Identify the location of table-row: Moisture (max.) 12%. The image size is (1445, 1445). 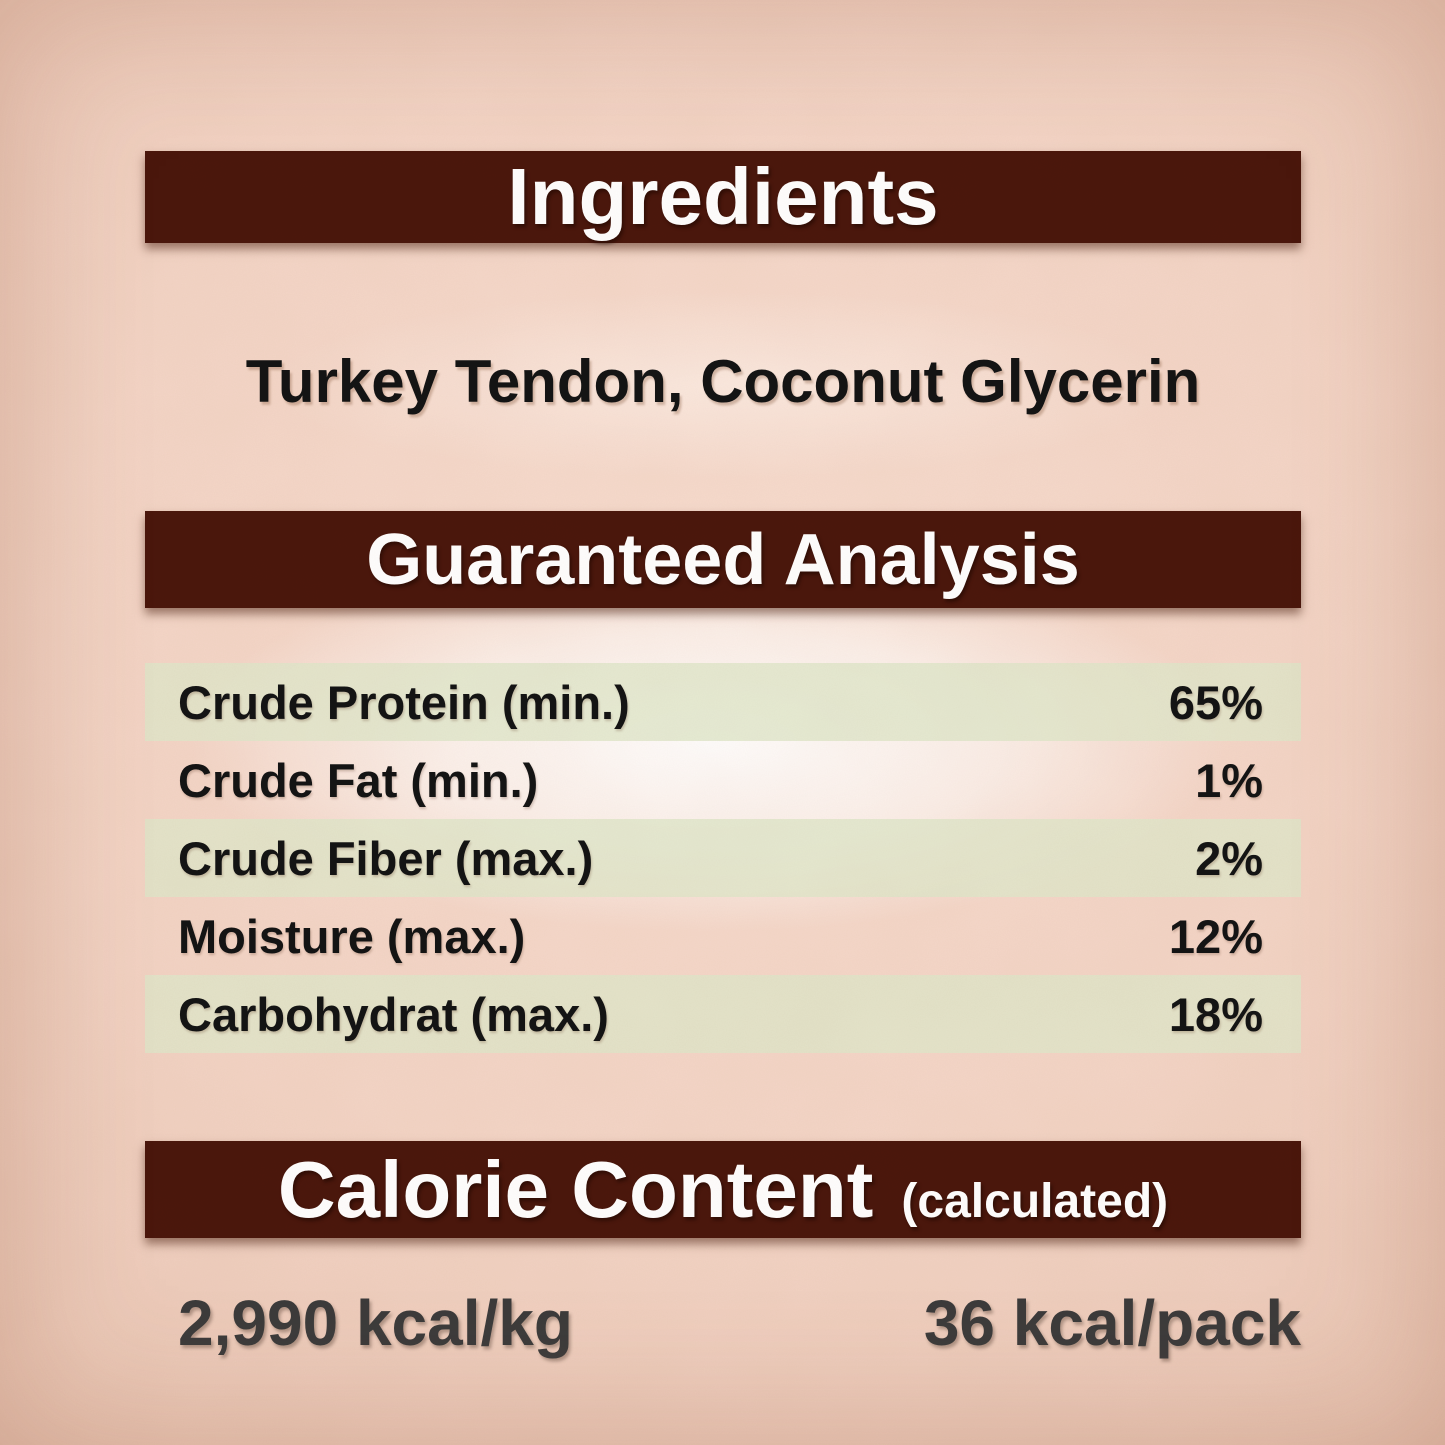
(723, 936).